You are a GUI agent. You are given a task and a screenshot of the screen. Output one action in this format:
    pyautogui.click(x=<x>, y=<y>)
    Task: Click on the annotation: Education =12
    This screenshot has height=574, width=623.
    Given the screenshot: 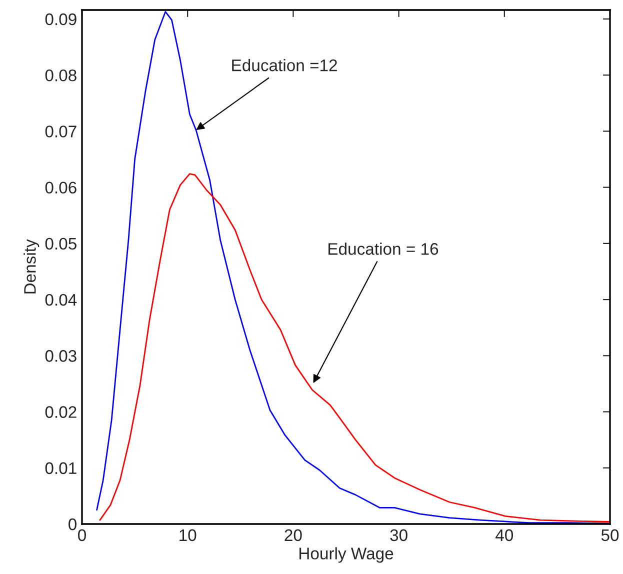 What is the action you would take?
    pyautogui.click(x=284, y=65)
    